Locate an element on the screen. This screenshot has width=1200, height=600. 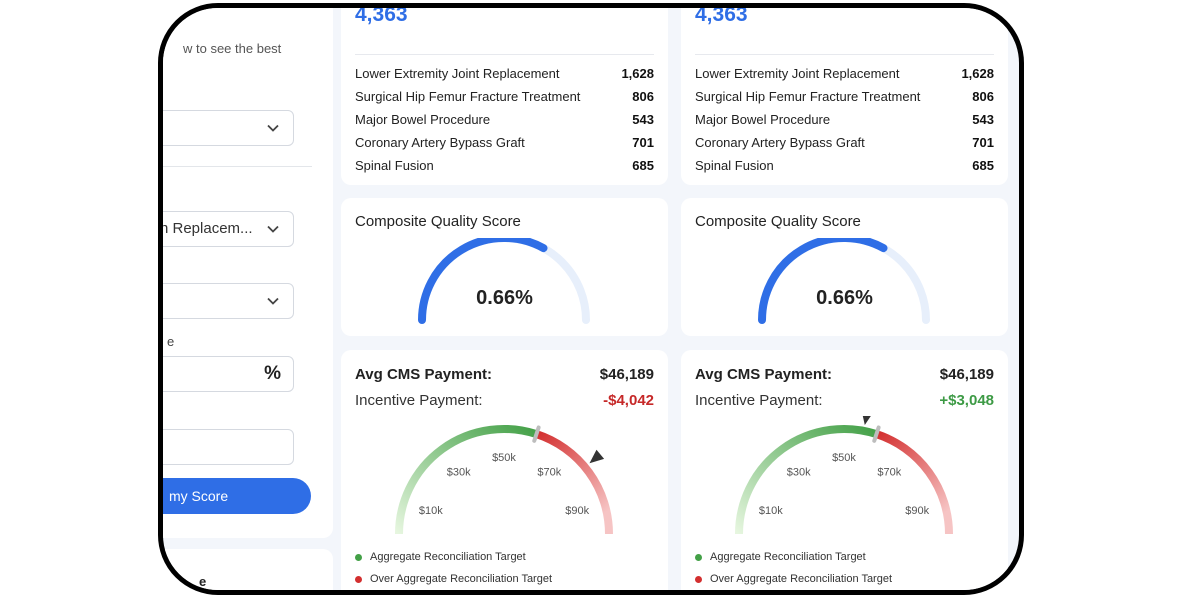
gauge-over-arc is located at coordinates (574, 482).